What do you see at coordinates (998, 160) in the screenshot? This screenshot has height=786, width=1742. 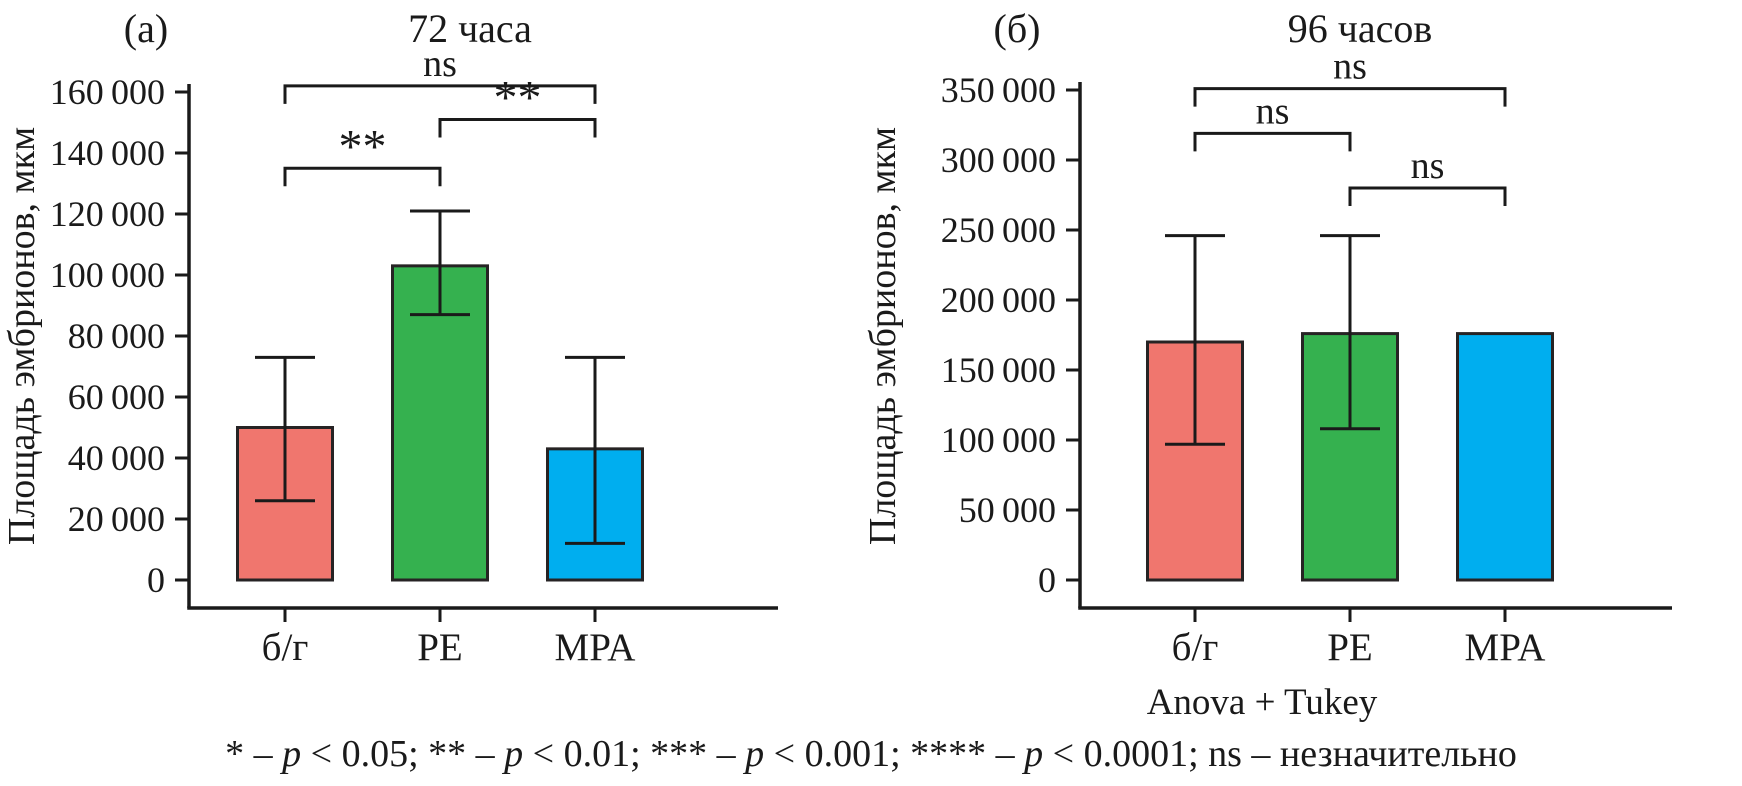 I see `y-tick-label: 300 000` at bounding box center [998, 160].